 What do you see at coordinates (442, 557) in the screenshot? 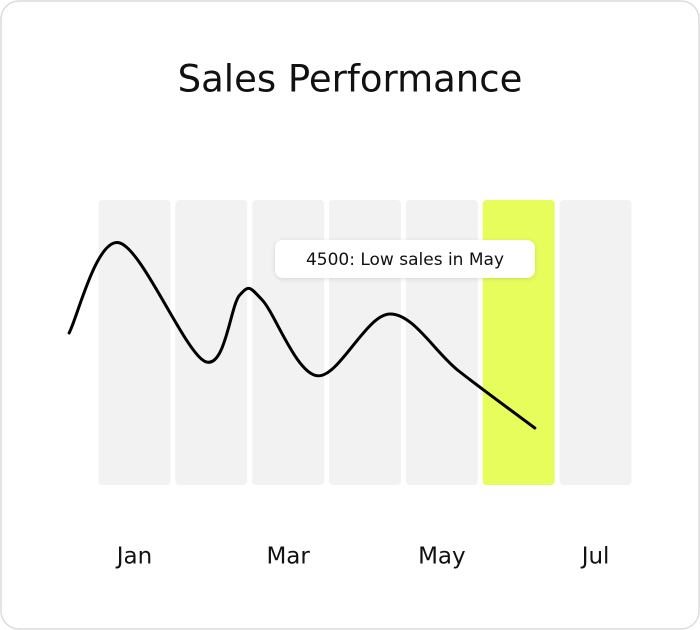
I see `x-tick-label: May` at bounding box center [442, 557].